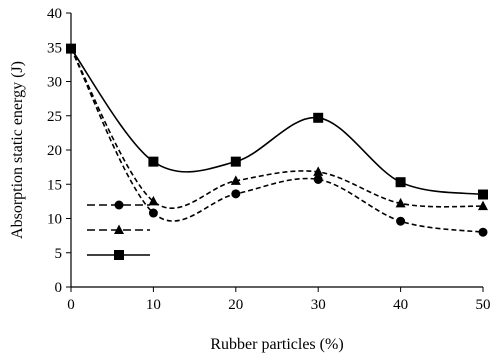 Image resolution: width=493 pixels, height=358 pixels. What do you see at coordinates (54, 83) in the screenshot?
I see `y-tick-label: 30` at bounding box center [54, 83].